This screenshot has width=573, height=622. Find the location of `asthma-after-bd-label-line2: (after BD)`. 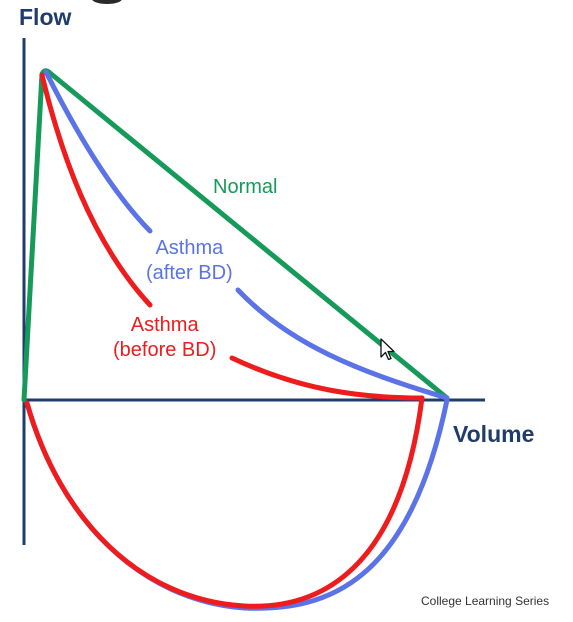

asthma-after-bd-label-line2: (after BD) is located at coordinates (189, 273).